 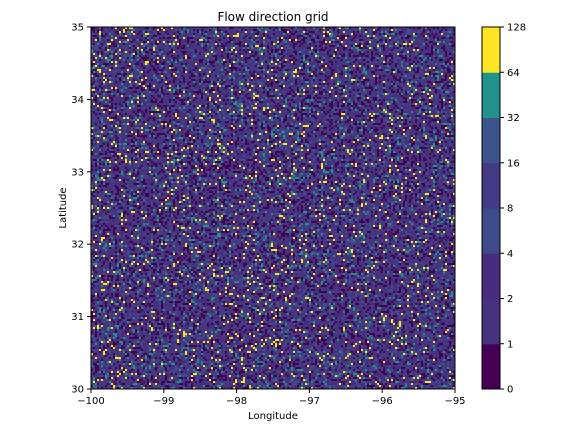 I want to click on y-axis-label: Latitude, so click(x=63, y=207).